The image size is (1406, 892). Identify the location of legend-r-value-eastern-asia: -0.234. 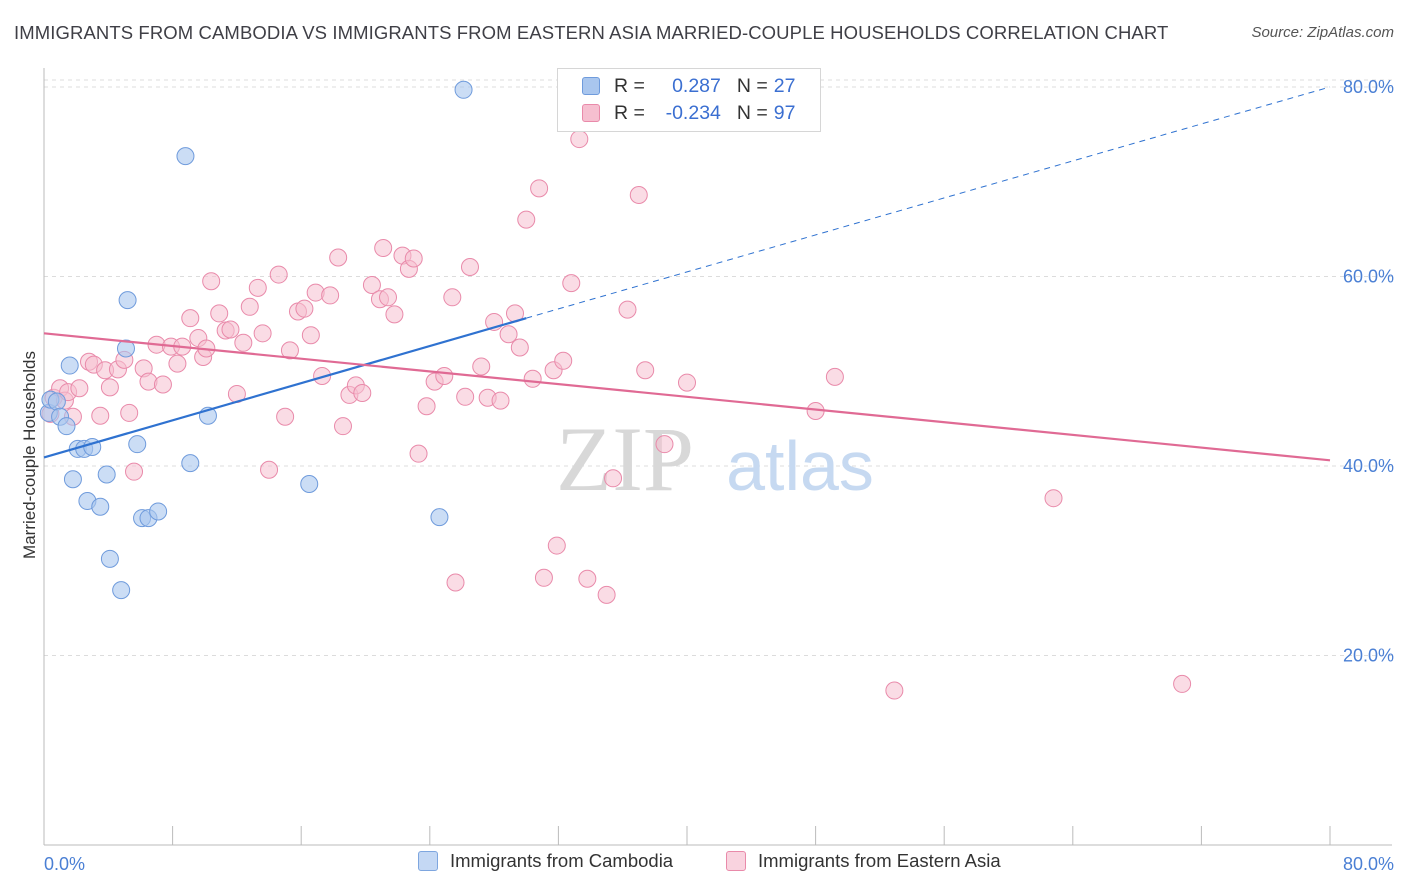
(693, 112).